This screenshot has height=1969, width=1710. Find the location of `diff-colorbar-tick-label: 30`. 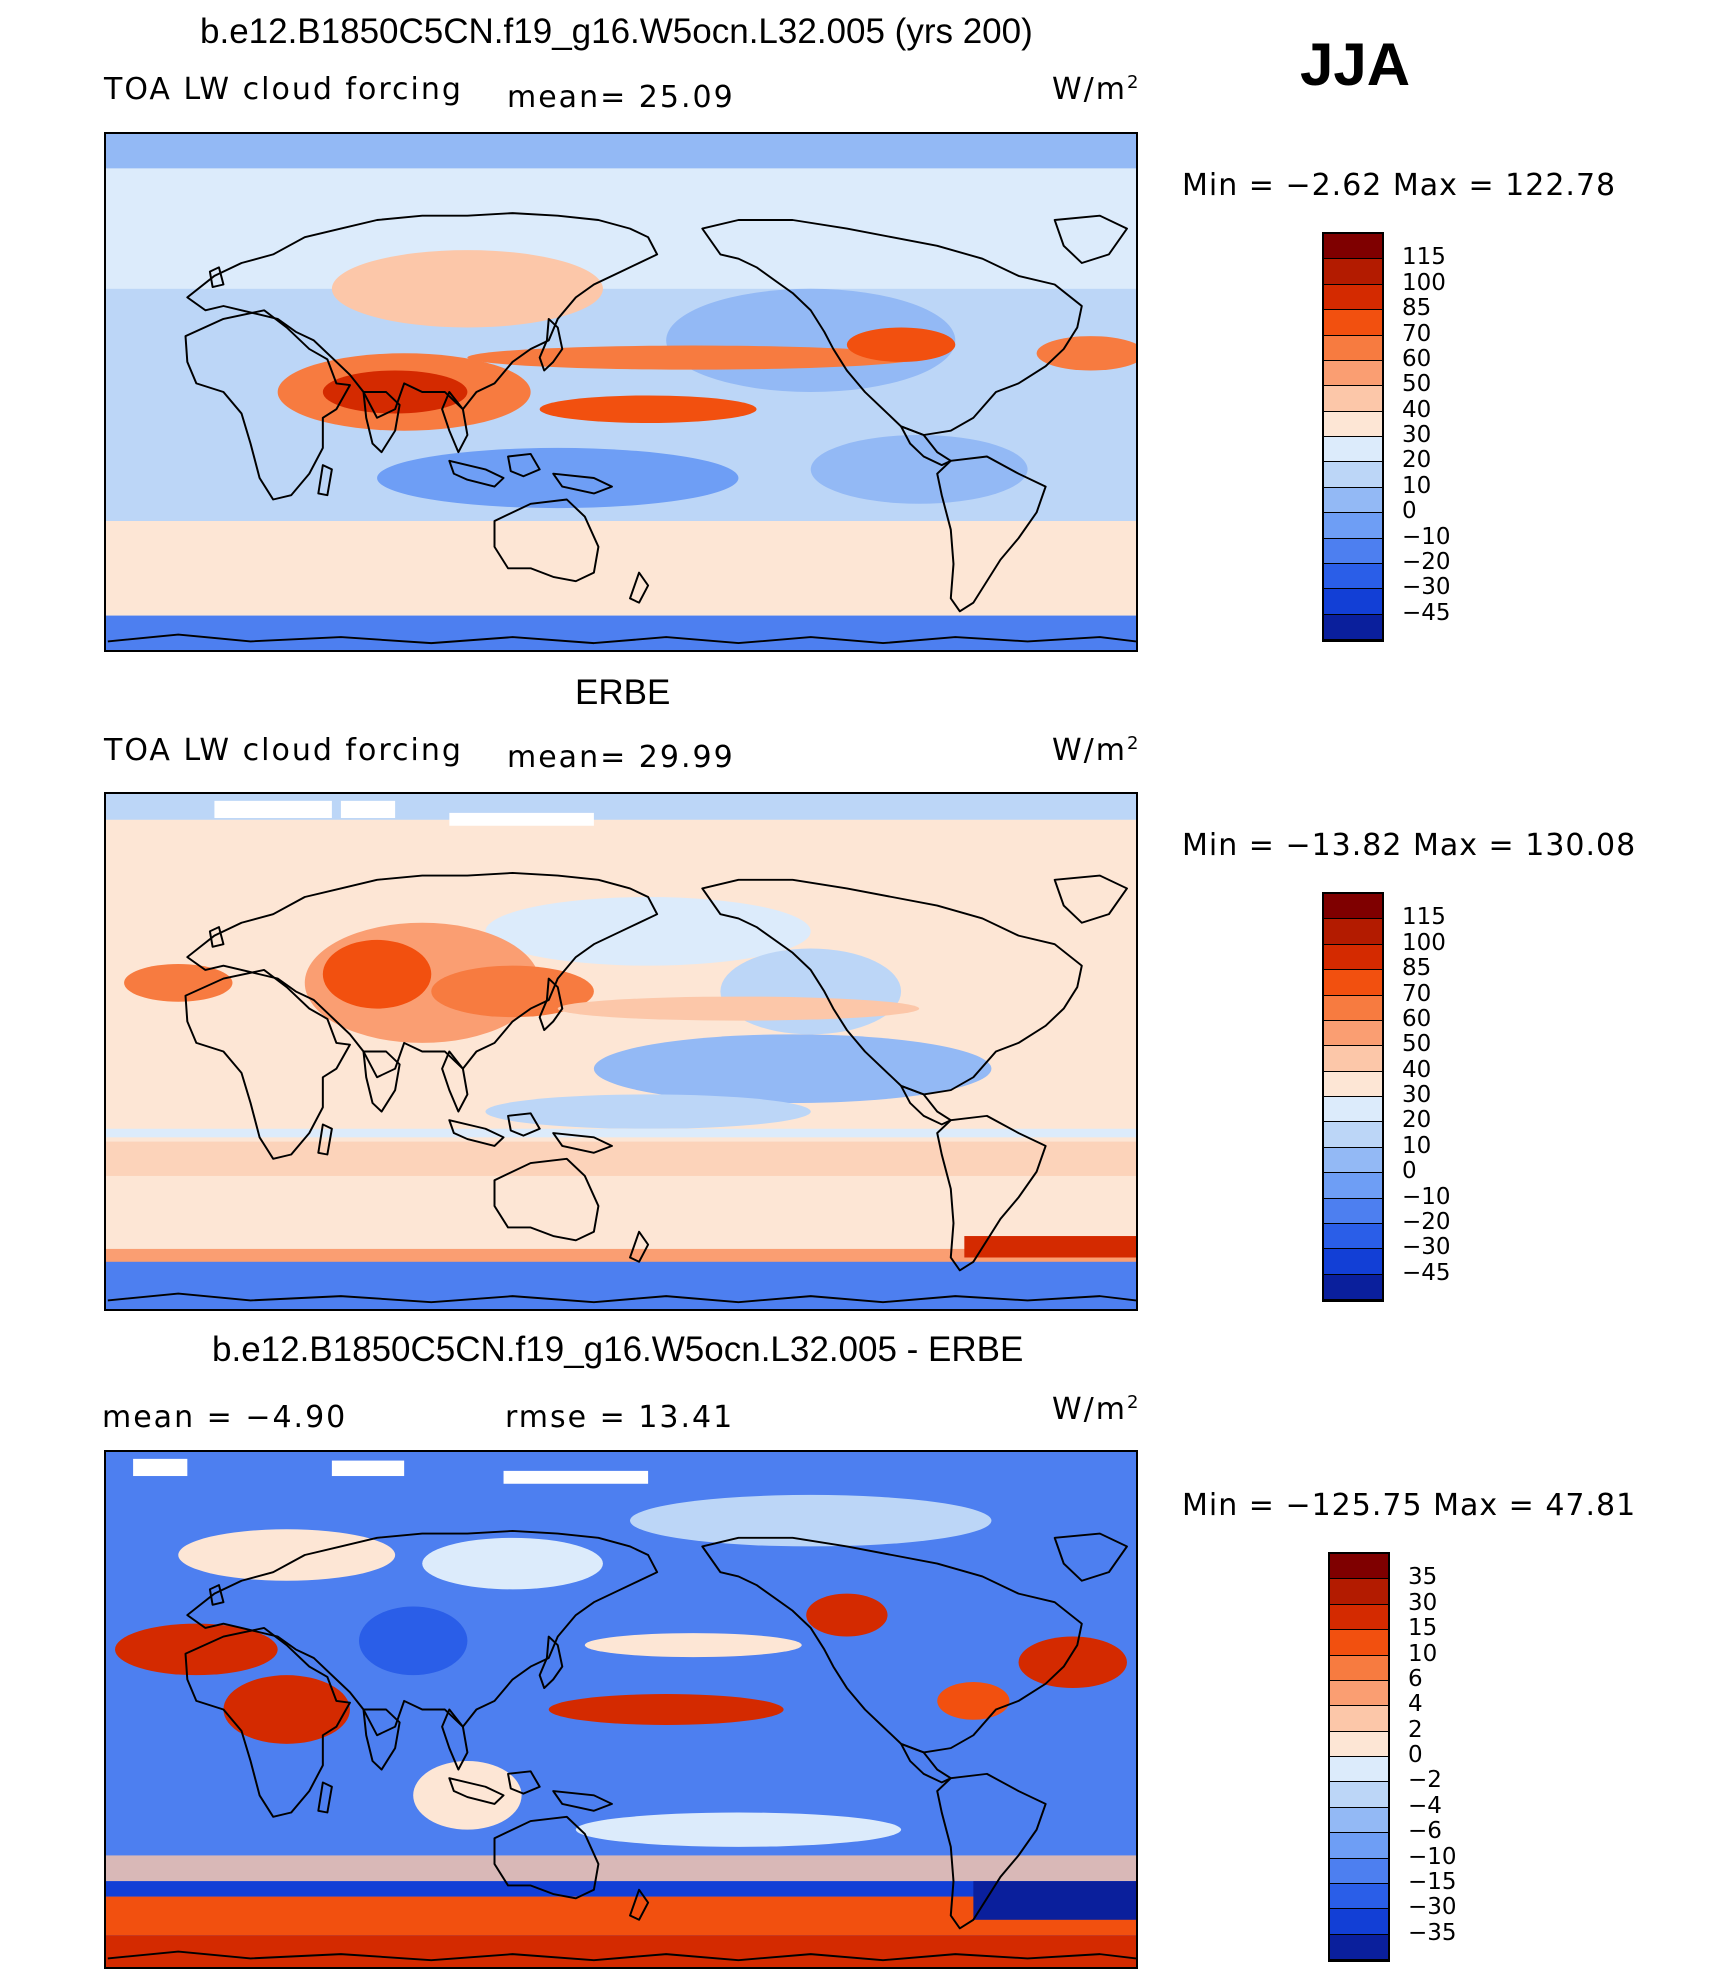

diff-colorbar-tick-label: 30 is located at coordinates (1423, 1602).